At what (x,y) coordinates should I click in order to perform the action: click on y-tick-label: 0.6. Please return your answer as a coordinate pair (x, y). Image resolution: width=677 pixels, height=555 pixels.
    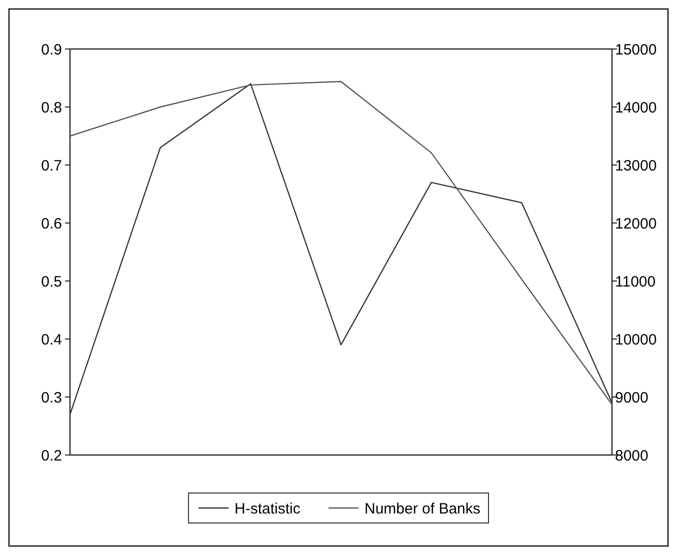
    Looking at the image, I should click on (51, 223).